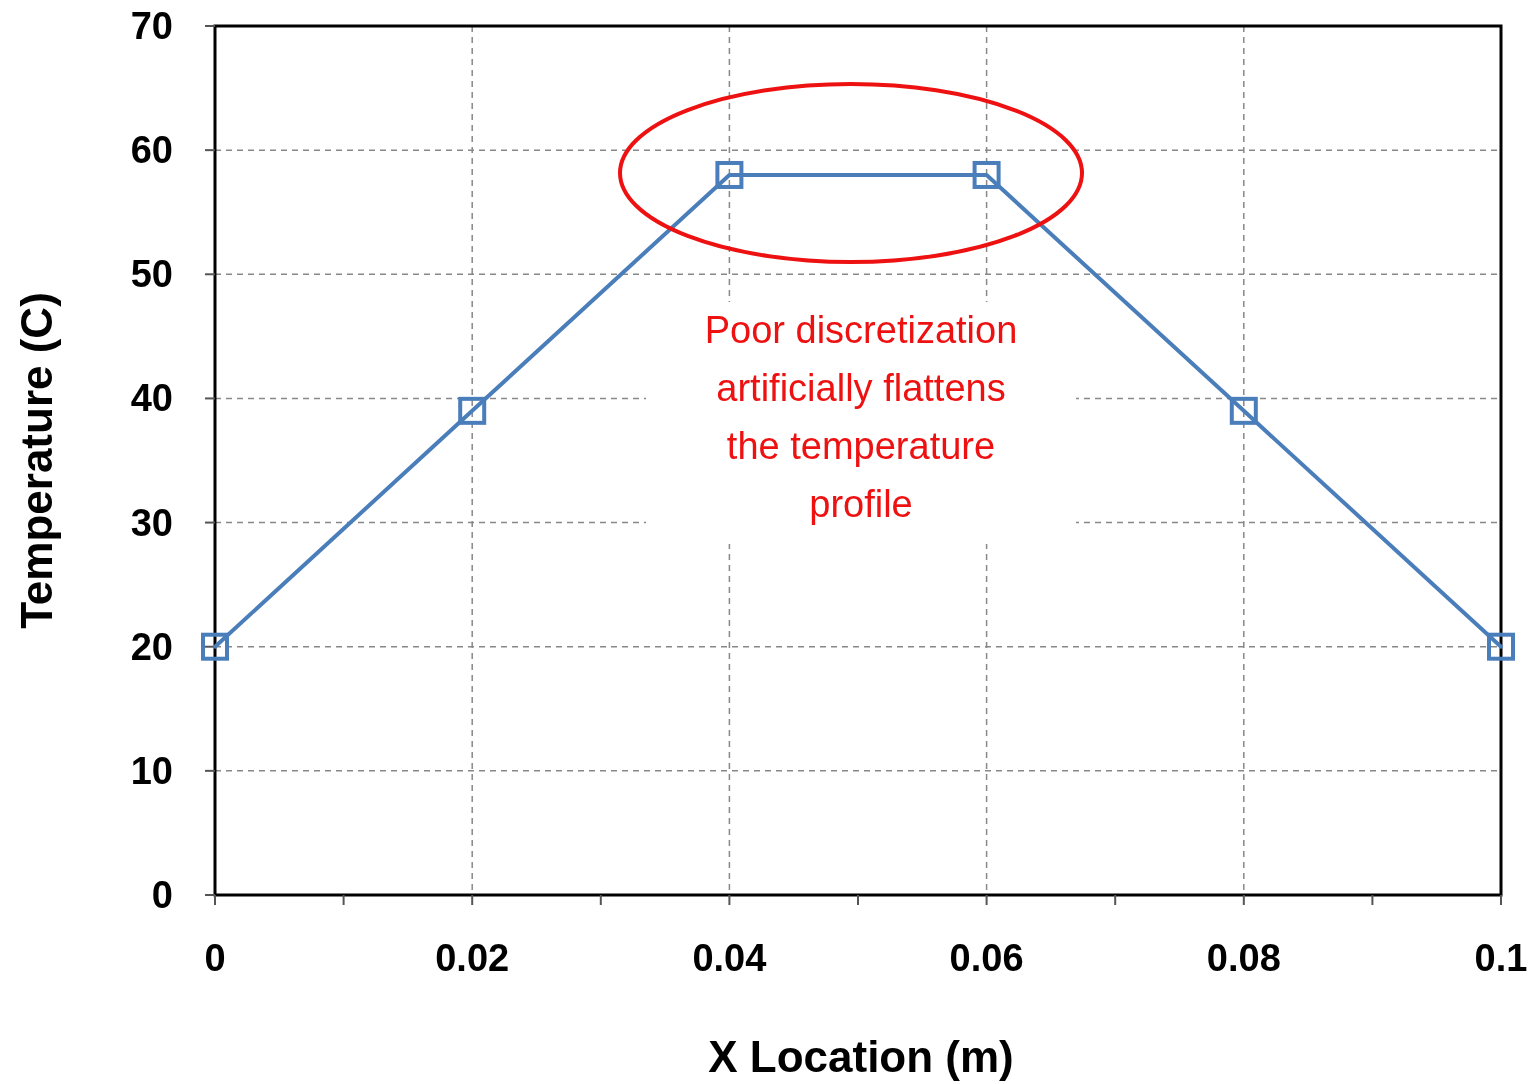 This screenshot has width=1539, height=1084. Describe the element at coordinates (151, 770) in the screenshot. I see `y-tick-label: 10` at that location.